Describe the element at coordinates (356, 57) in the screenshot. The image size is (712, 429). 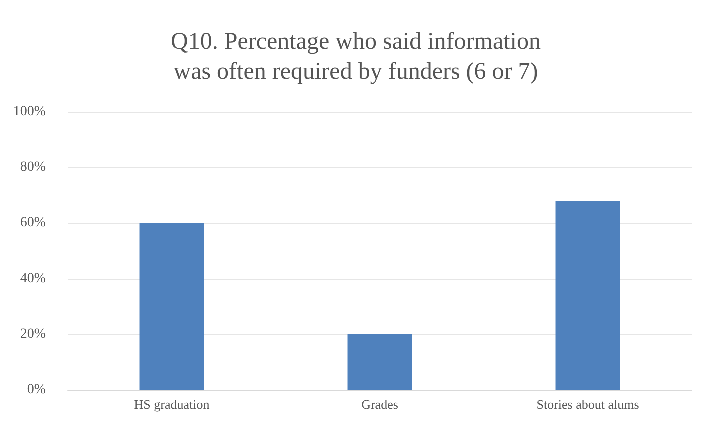
I see `chart-title: Q10. Percentage who said information was often required by funders (6 or 7)` at that location.